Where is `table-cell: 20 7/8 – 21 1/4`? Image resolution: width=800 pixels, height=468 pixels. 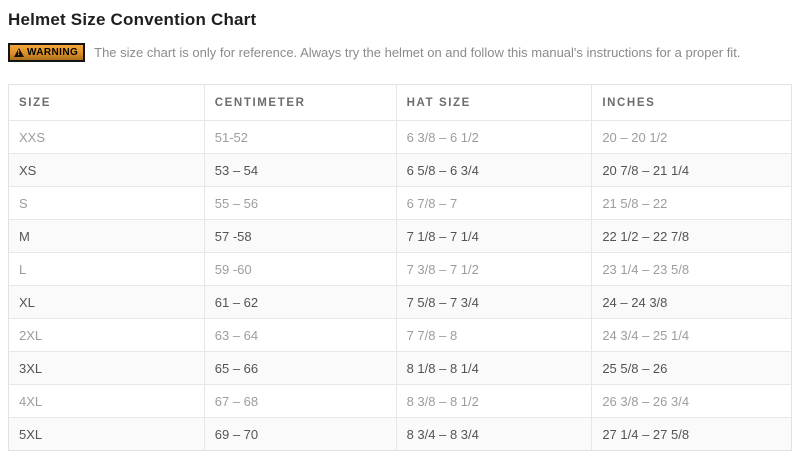 table-cell: 20 7/8 – 21 1/4 is located at coordinates (691, 170).